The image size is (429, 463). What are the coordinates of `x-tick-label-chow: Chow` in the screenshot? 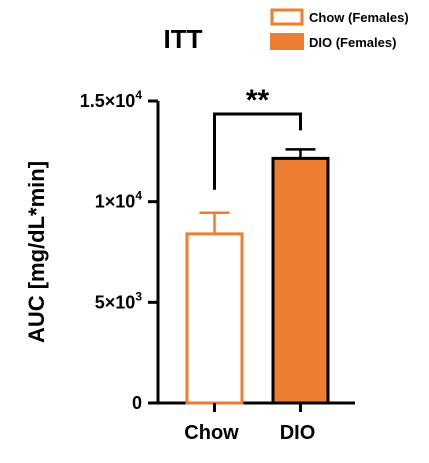 It's located at (211, 433).